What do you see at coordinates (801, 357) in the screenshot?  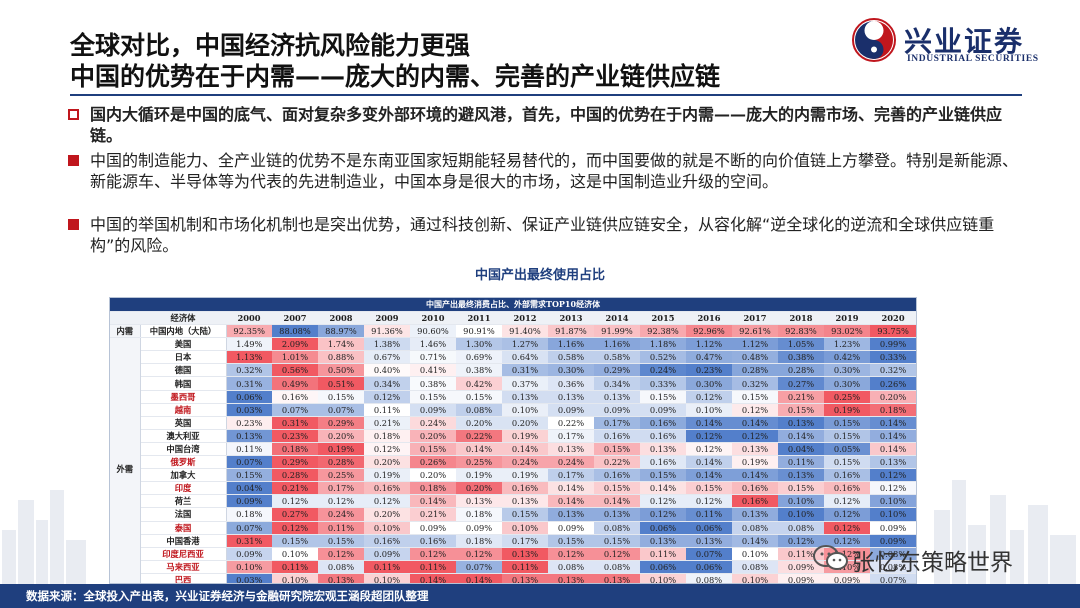 I see `share-value-cell: 0.38%` at bounding box center [801, 357].